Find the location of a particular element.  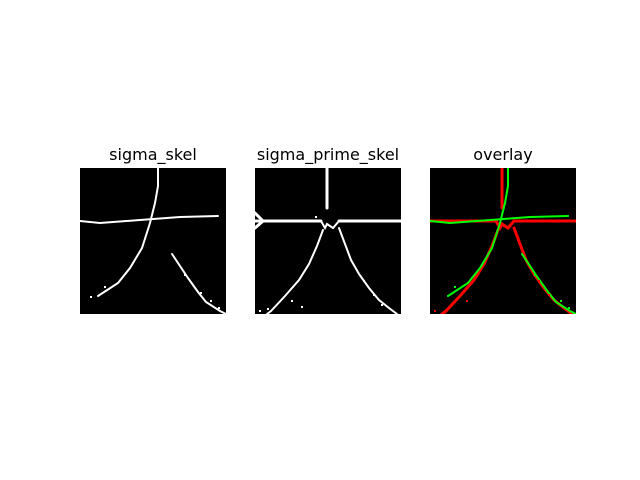

panel-sigma-skel: sigma_skel is located at coordinates (153, 228).